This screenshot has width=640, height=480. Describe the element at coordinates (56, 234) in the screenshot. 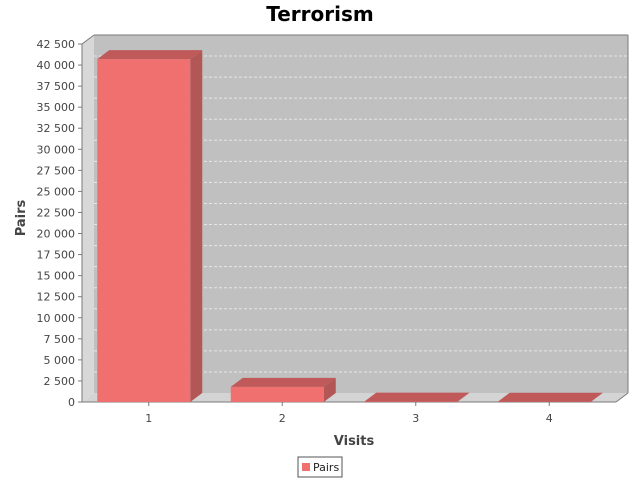

I see `y-tick-label: 20 000` at that location.